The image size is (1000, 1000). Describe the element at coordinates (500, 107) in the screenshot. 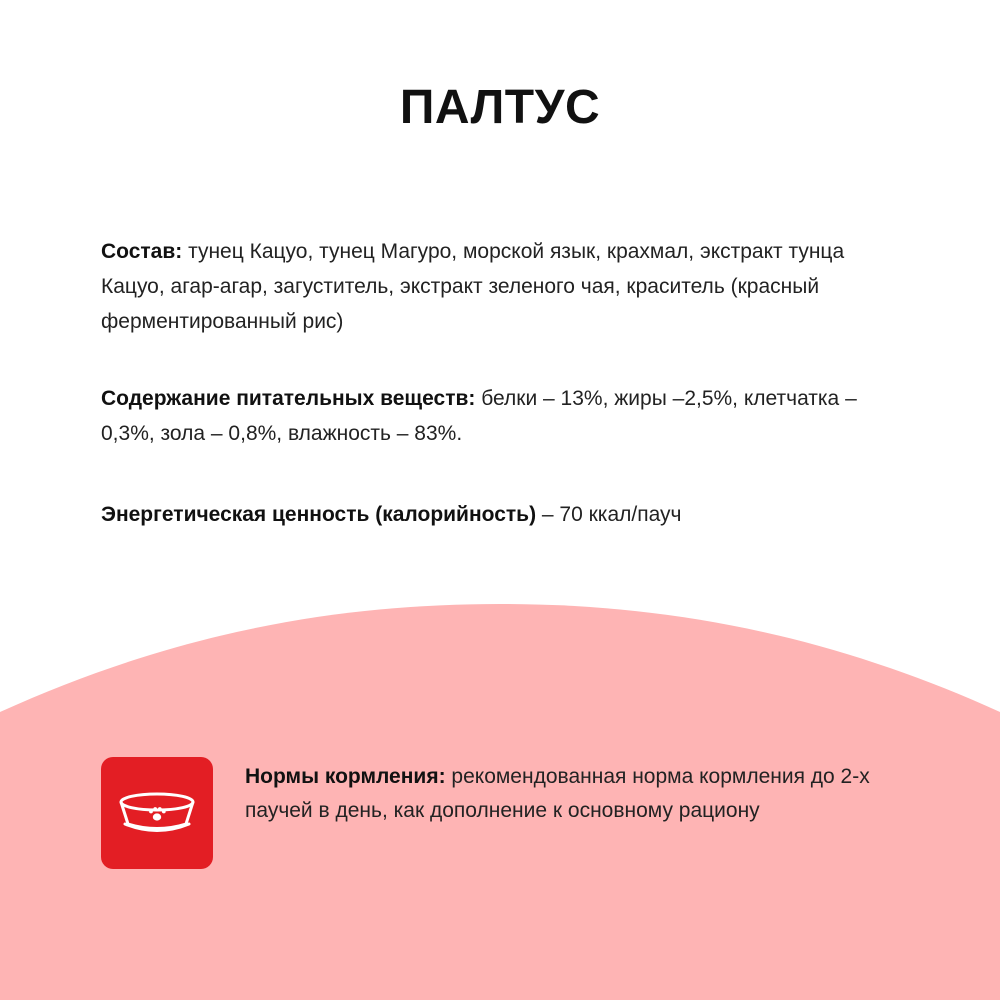

I see `page-title: ПАЛТУС` at that location.